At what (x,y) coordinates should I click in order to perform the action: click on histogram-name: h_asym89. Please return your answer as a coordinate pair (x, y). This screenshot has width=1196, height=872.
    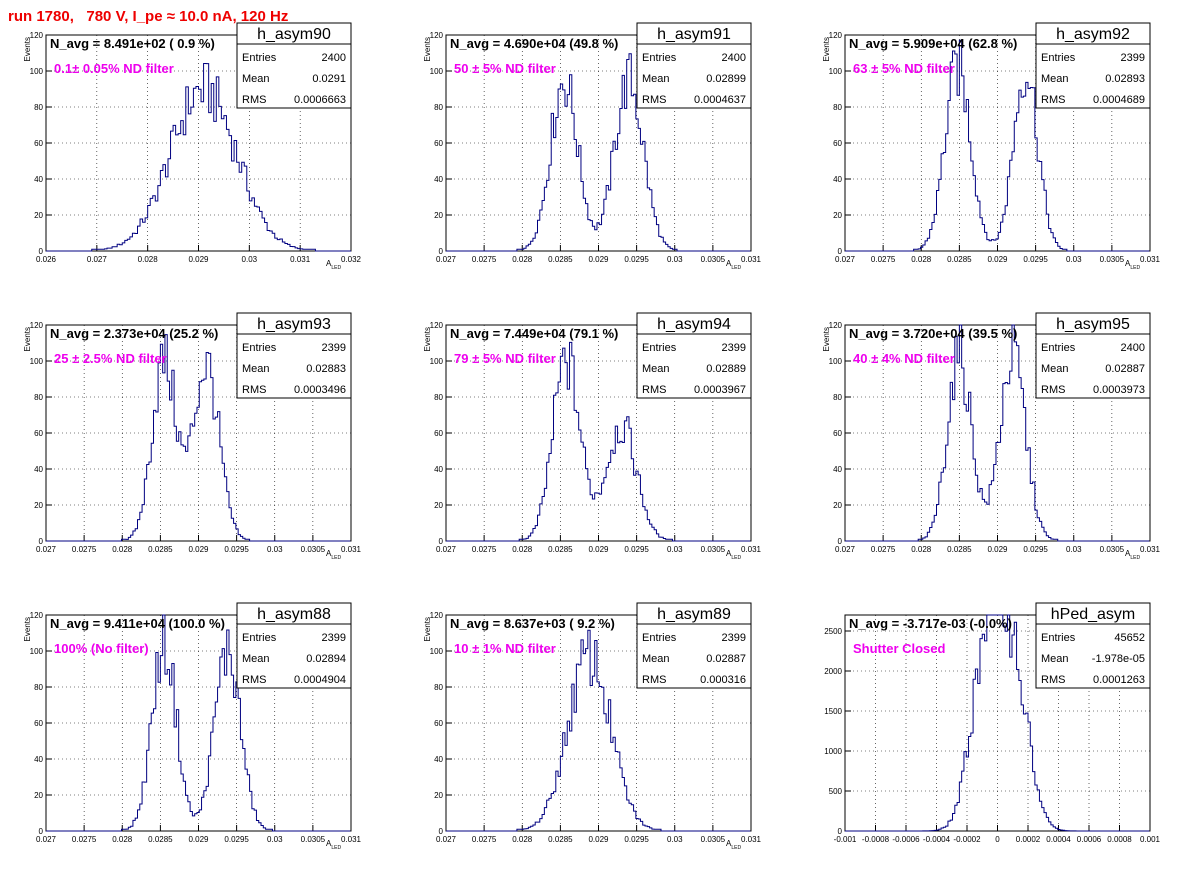
    Looking at the image, I should click on (694, 614).